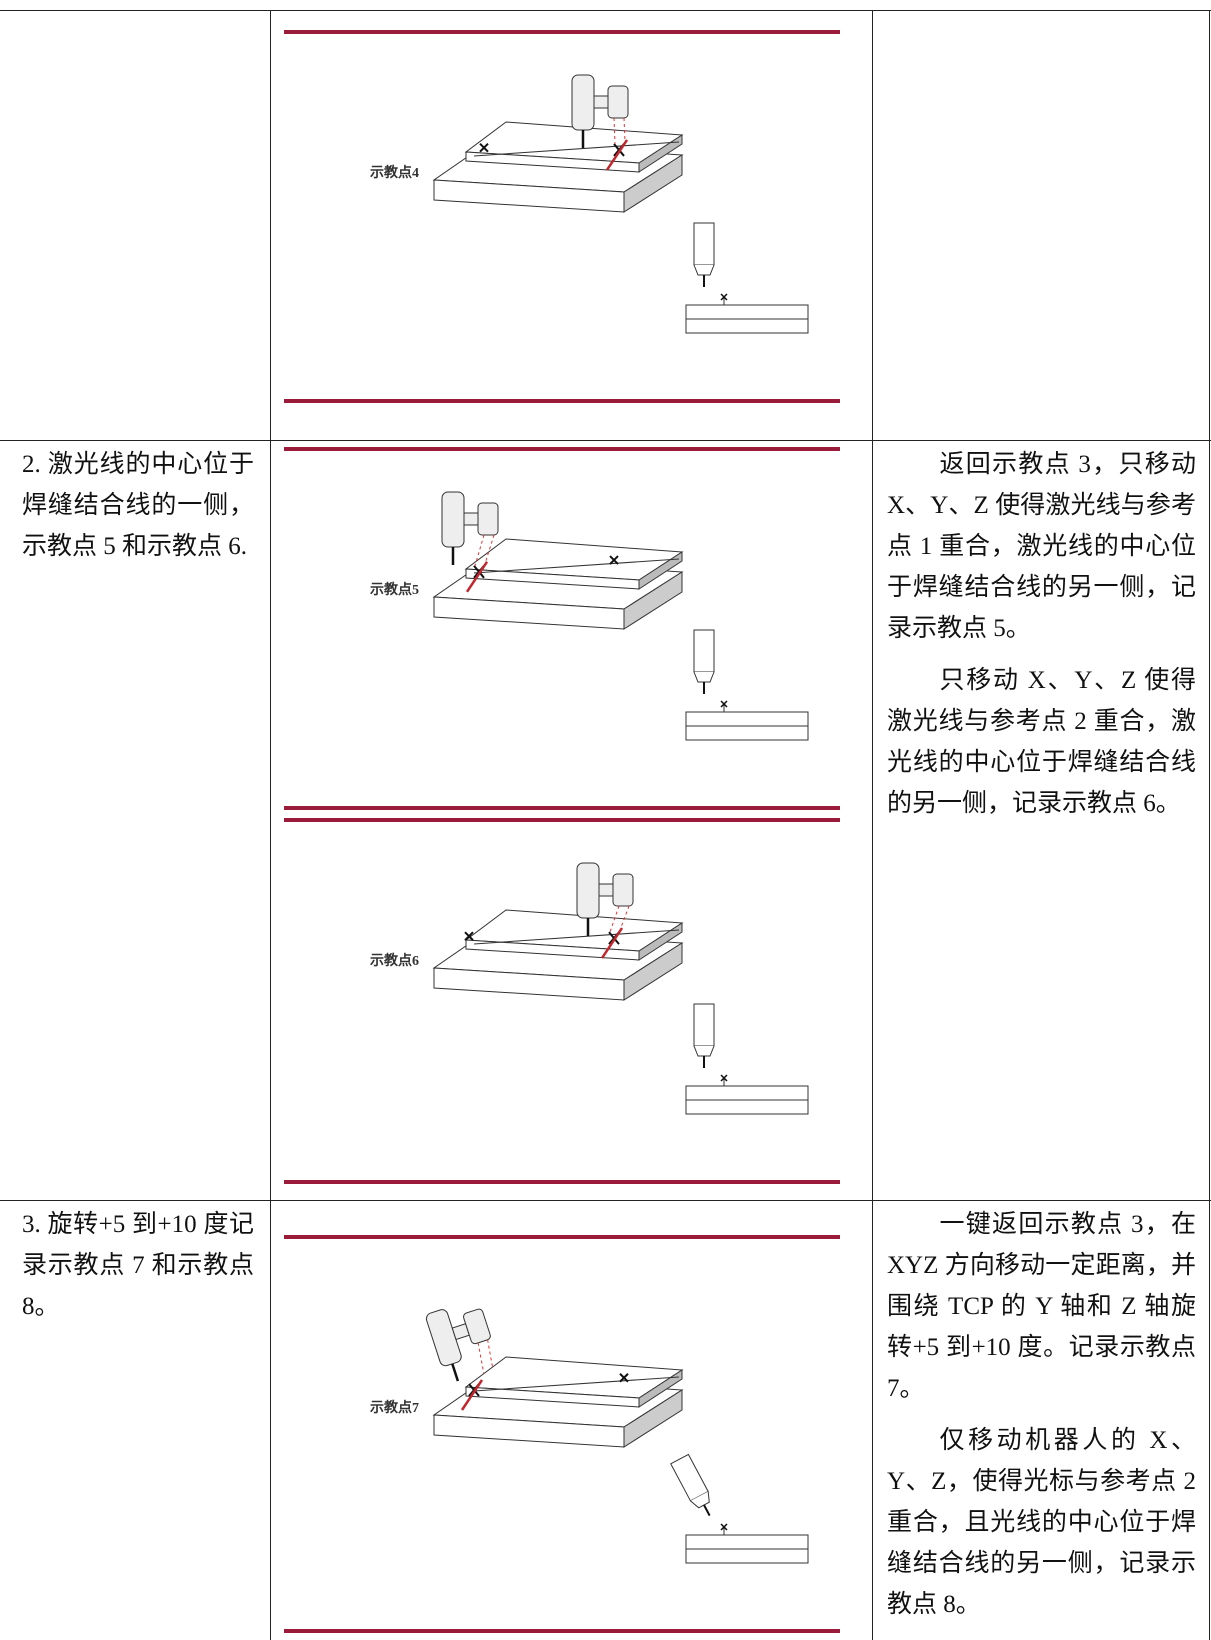 This screenshot has height=1640, width=1211. What do you see at coordinates (394, 589) in the screenshot?
I see `figure-label: 示教点5` at bounding box center [394, 589].